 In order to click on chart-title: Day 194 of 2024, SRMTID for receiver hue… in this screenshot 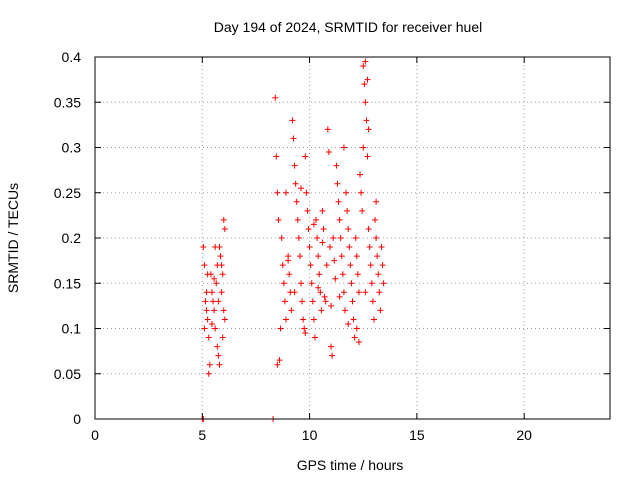, I will do `click(348, 27)`.